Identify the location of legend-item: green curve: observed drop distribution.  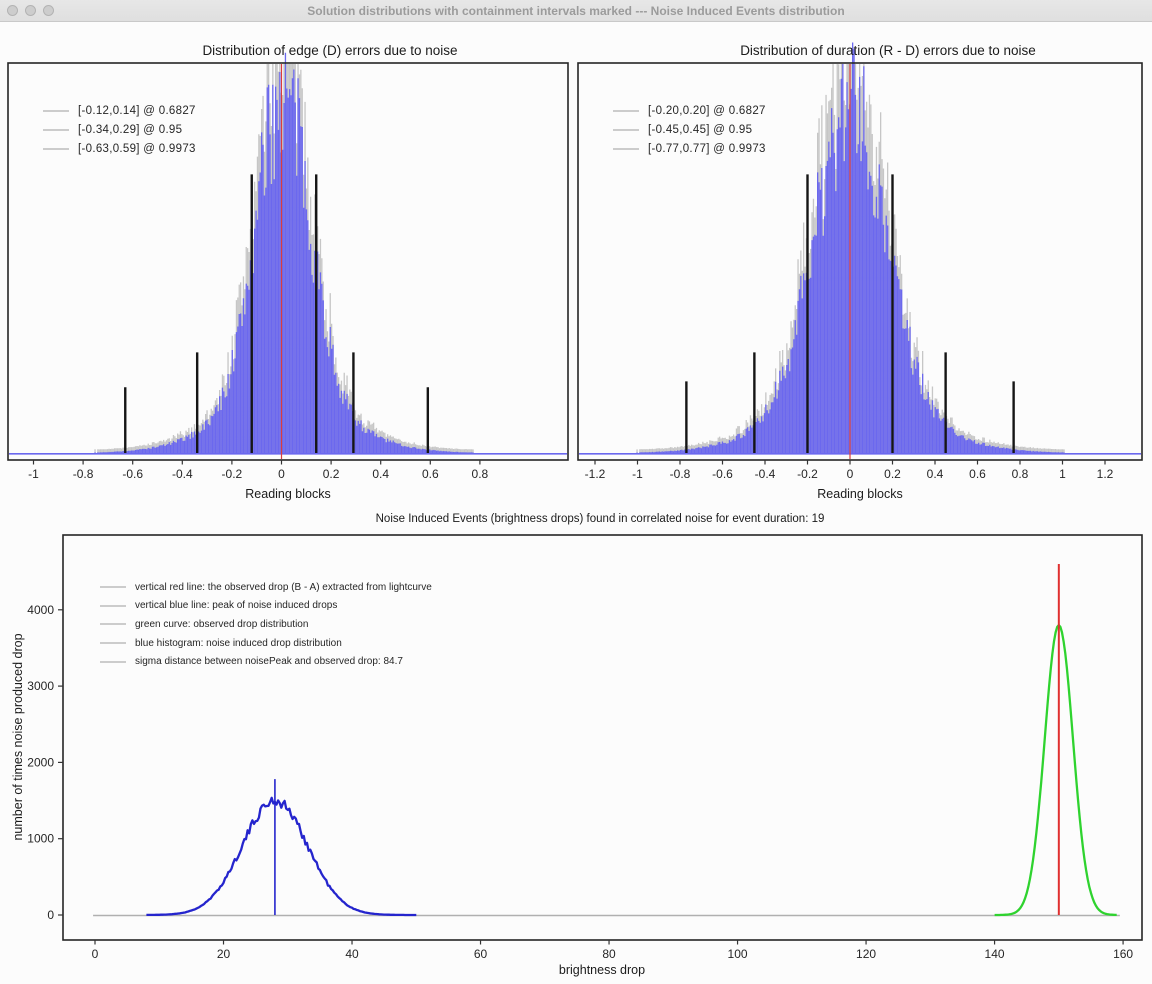
(266, 624).